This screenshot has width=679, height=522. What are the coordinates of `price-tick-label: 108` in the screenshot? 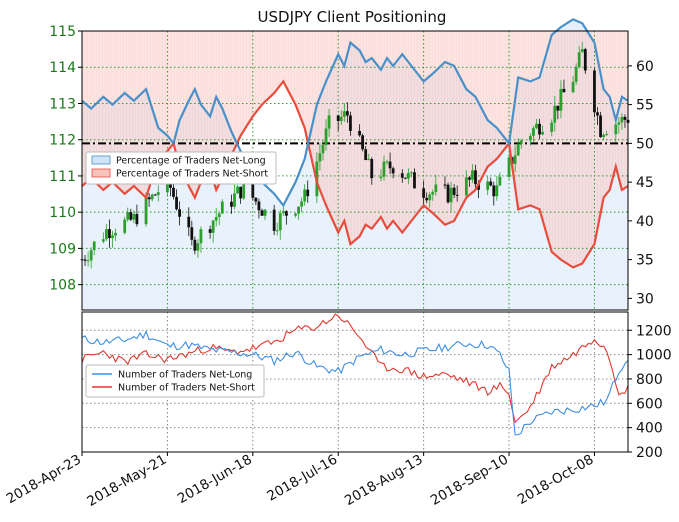 It's located at (62, 286).